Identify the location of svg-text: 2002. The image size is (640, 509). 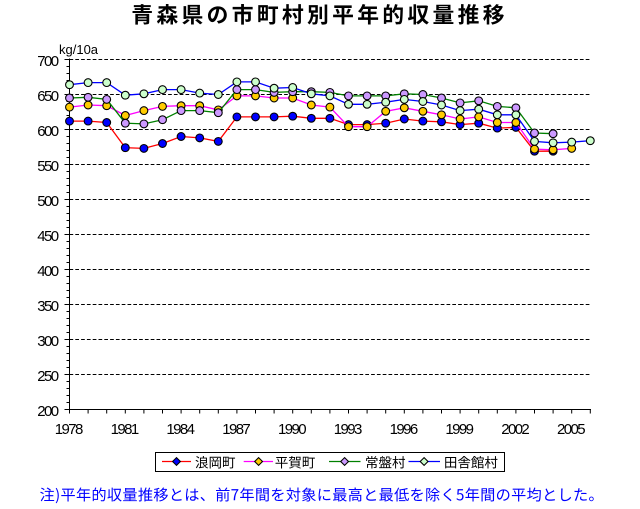
(515, 429).